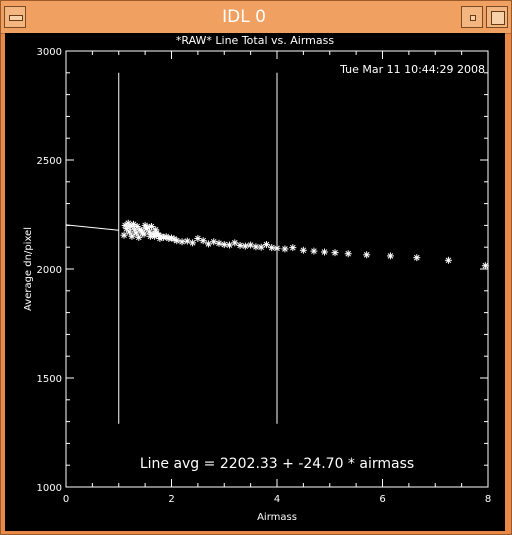 This screenshot has height=535, width=512. I want to click on chart-title: *RAW* Line Total vs. Airmass, so click(255, 40).